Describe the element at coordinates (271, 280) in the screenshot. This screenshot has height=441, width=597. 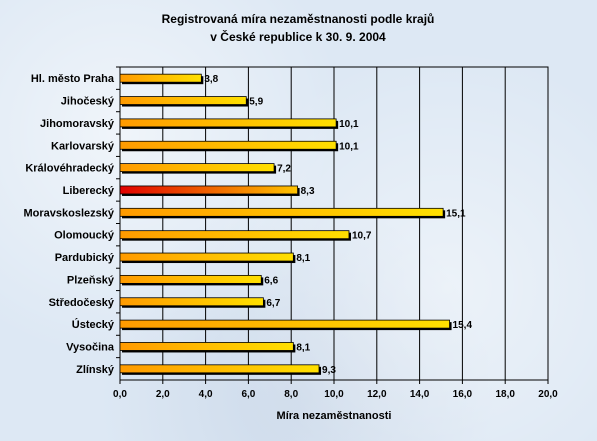
I see `data-label: 6,6` at that location.